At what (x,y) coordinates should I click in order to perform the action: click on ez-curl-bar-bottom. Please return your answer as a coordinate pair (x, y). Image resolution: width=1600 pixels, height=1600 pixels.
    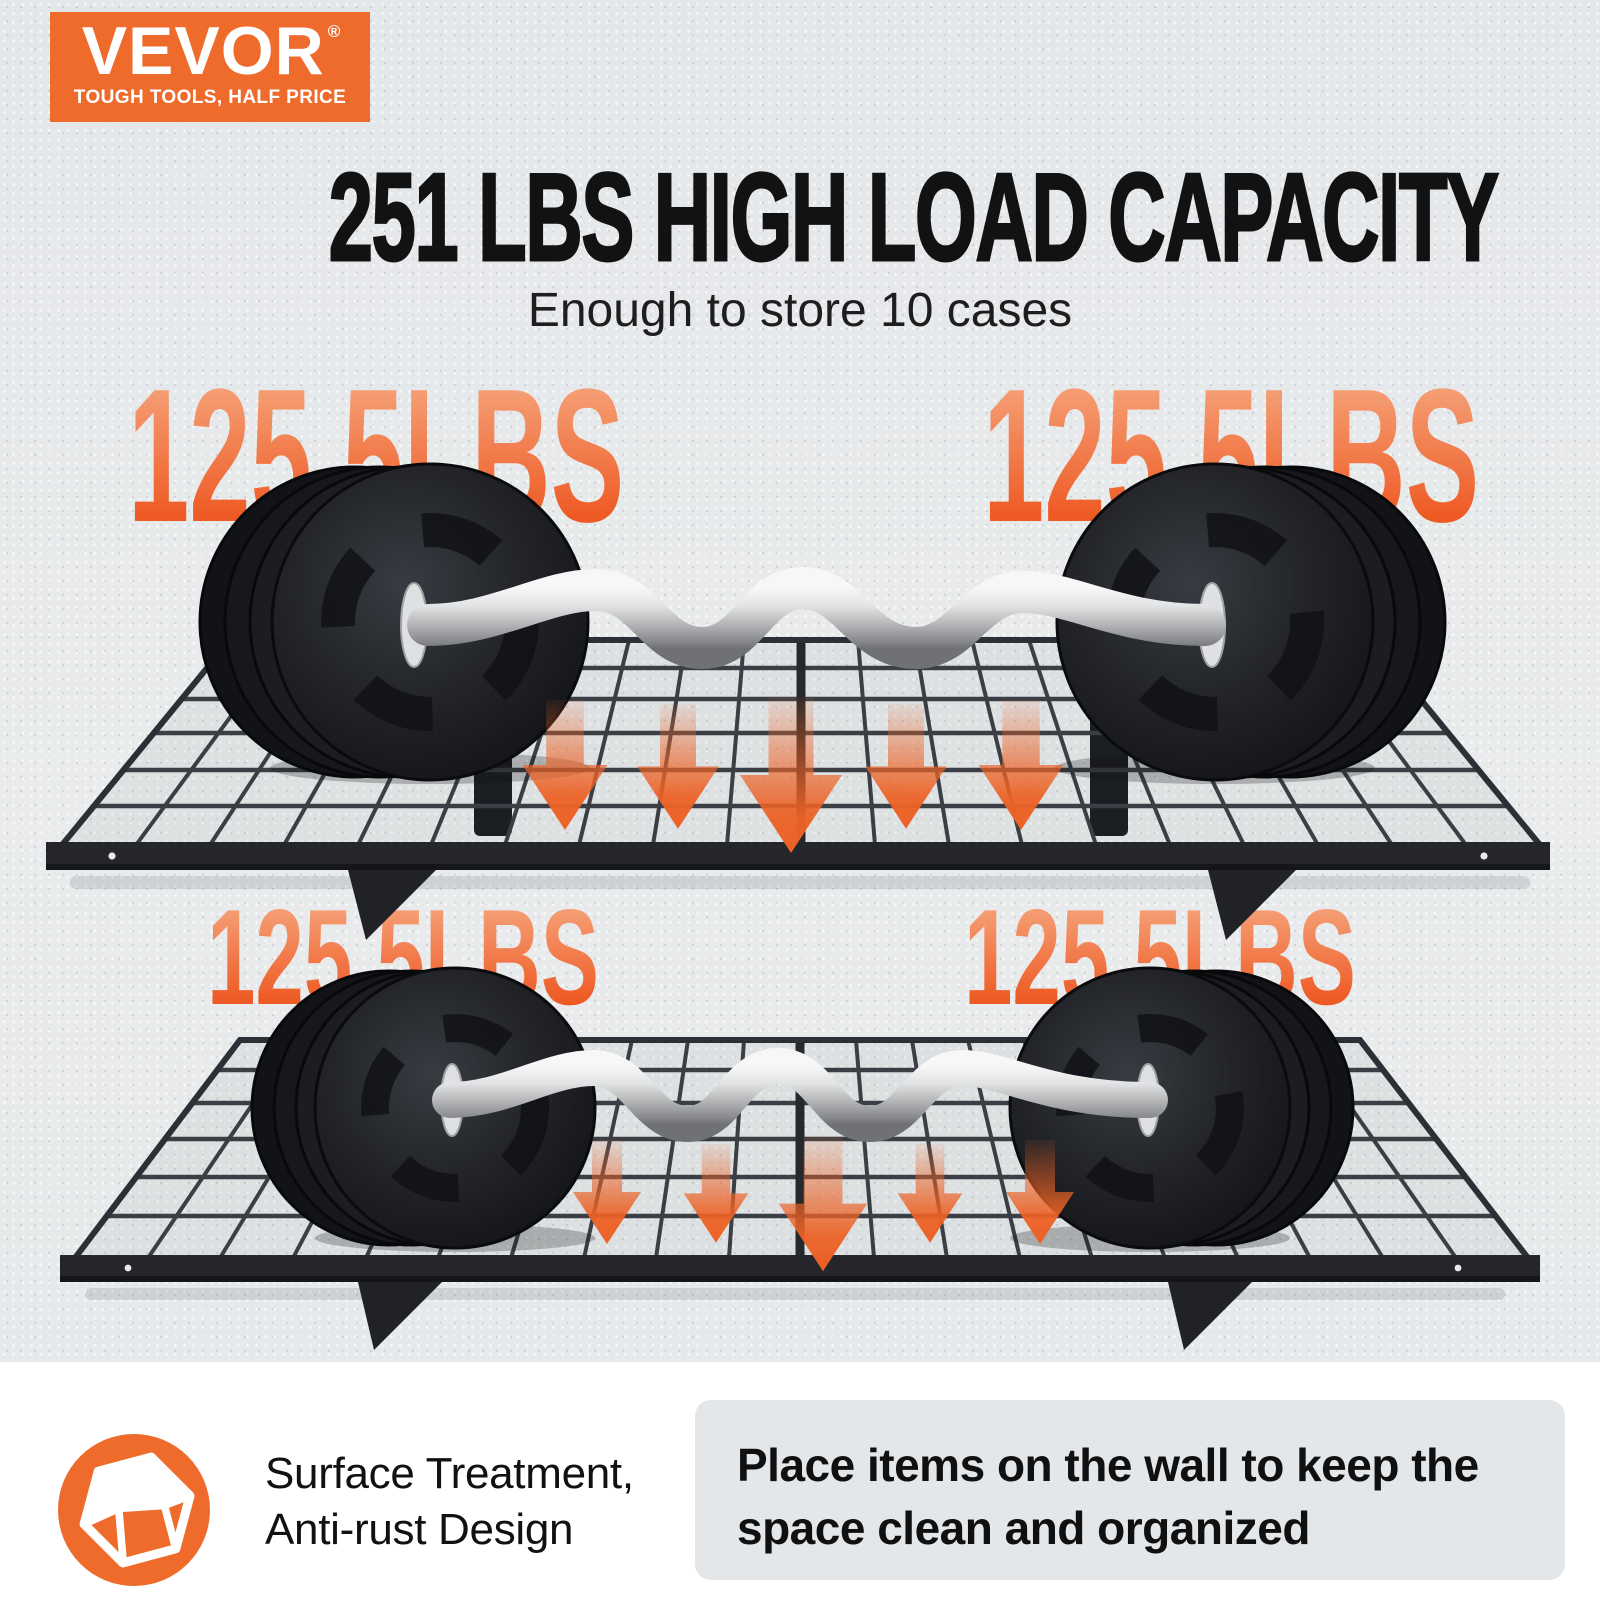
    Looking at the image, I should click on (800, 1095).